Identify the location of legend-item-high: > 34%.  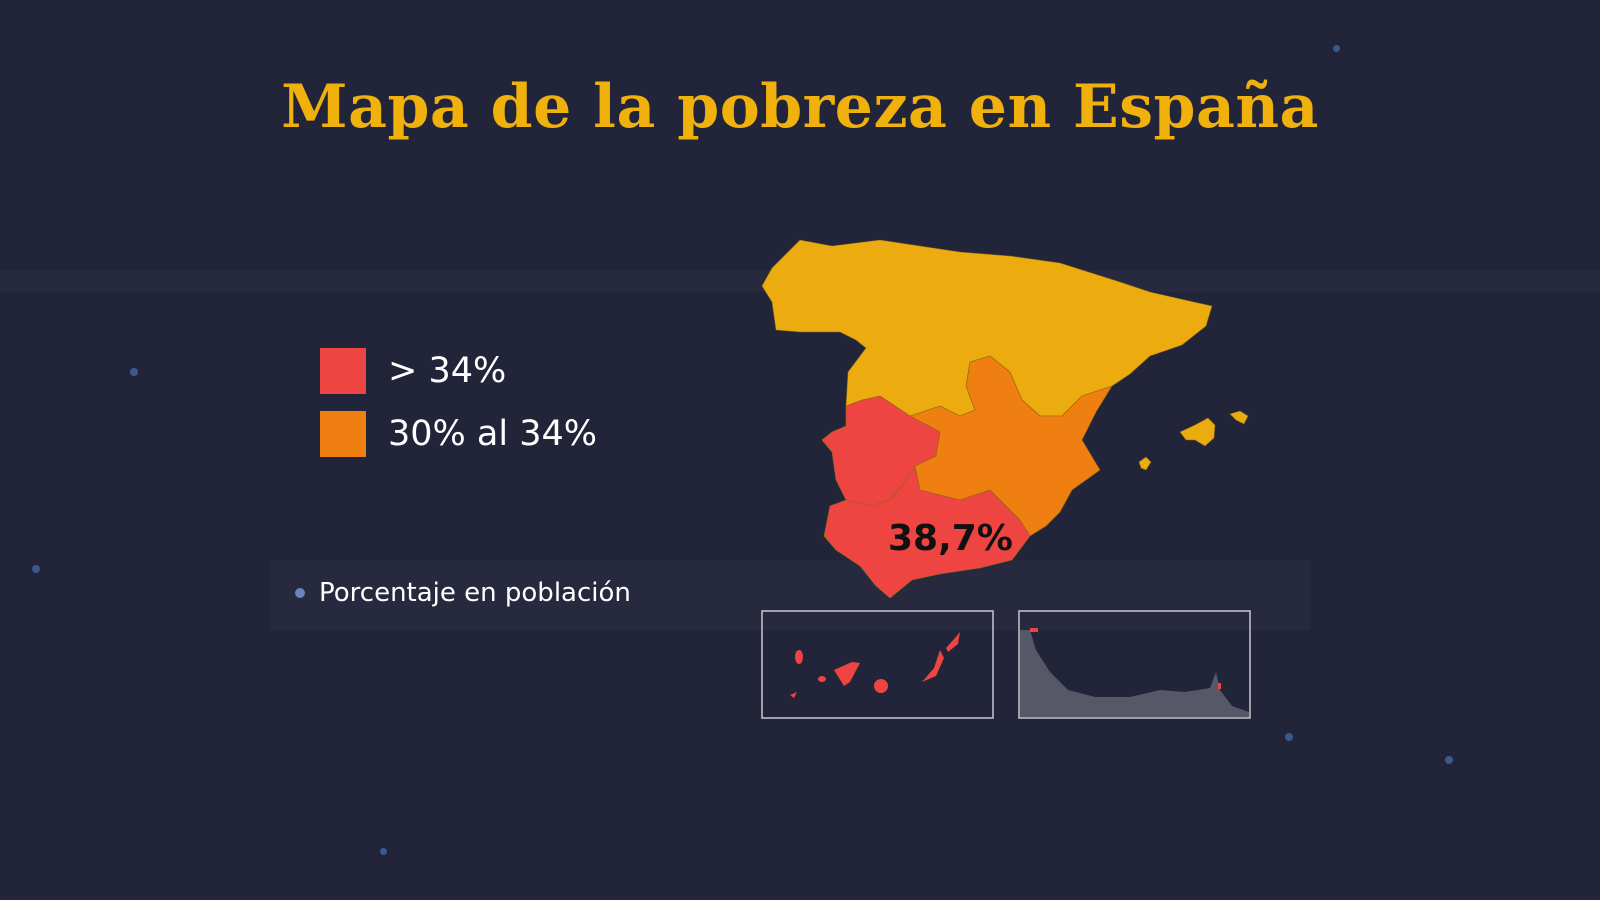
(413, 371).